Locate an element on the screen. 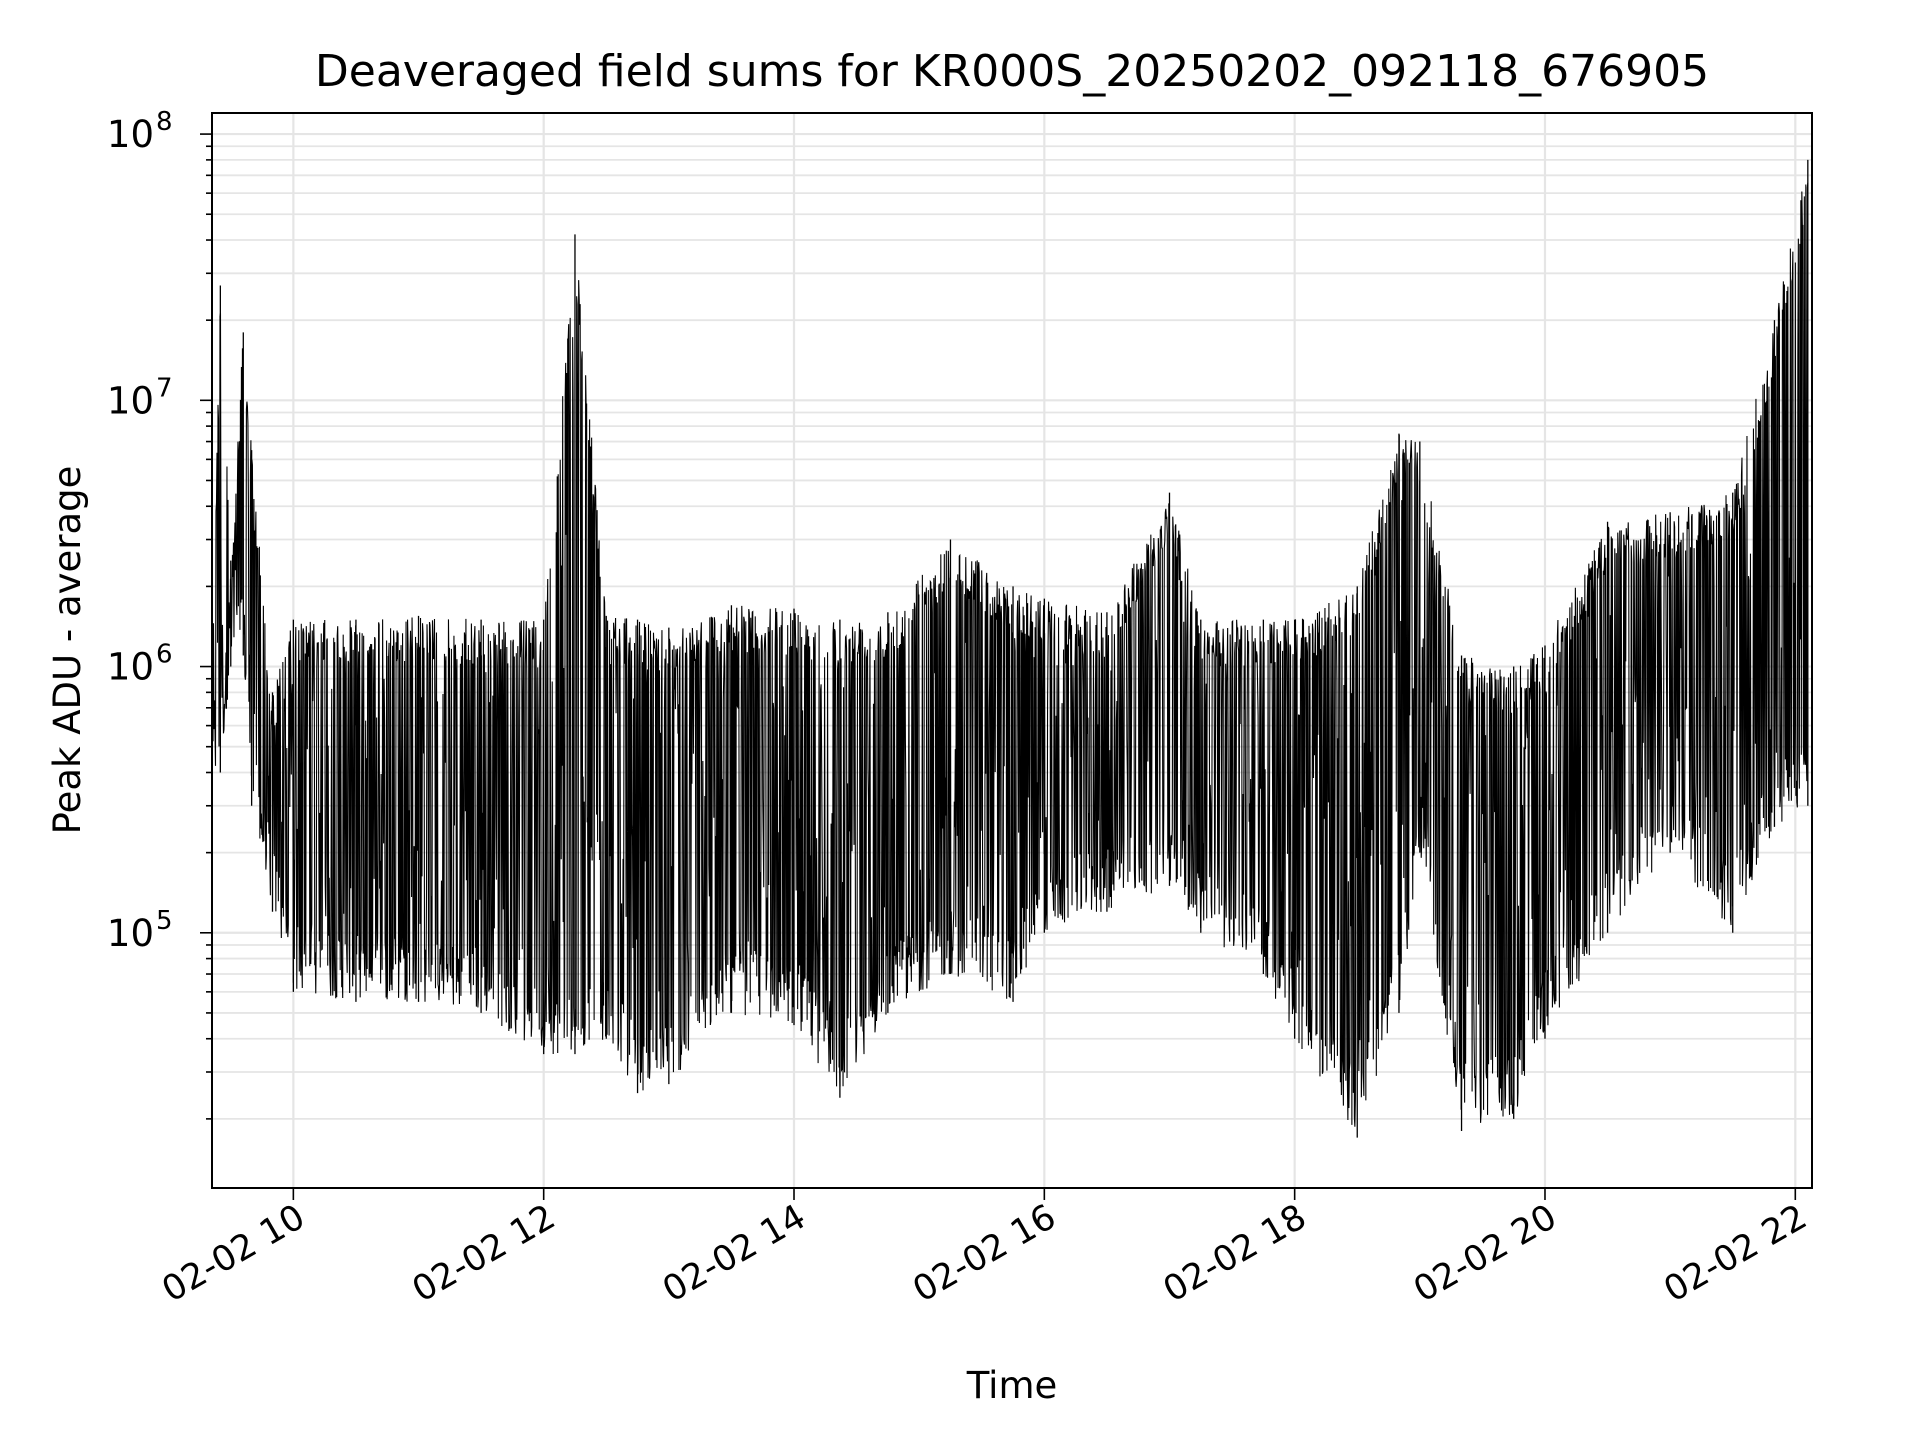 Image resolution: width=1920 pixels, height=1444 pixels. y-tick-label-exponent: 8 is located at coordinates (164, 122).